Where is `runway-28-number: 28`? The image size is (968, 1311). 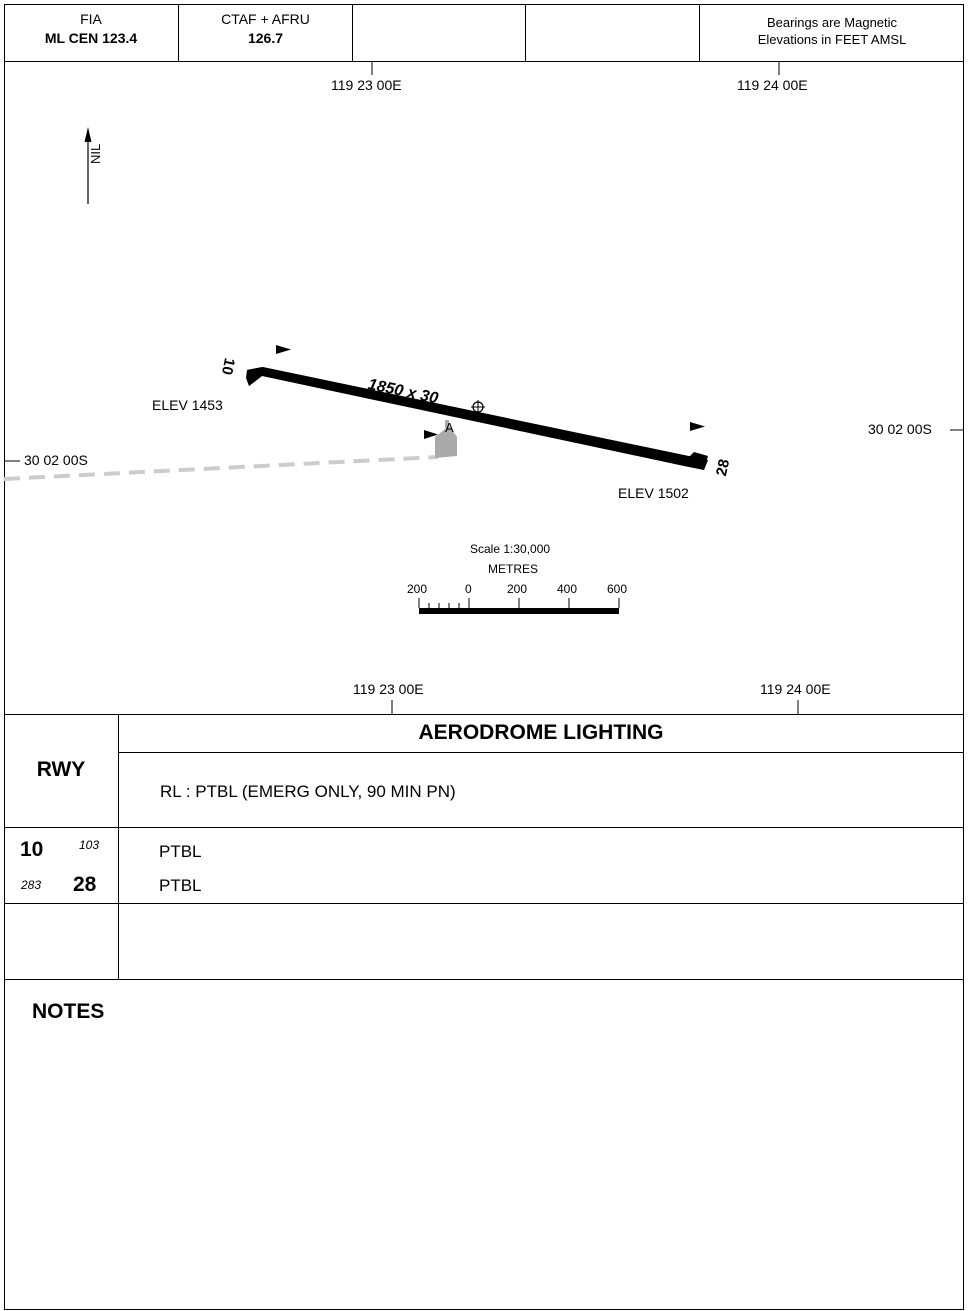
runway-28-number: 28 is located at coordinates (723, 467).